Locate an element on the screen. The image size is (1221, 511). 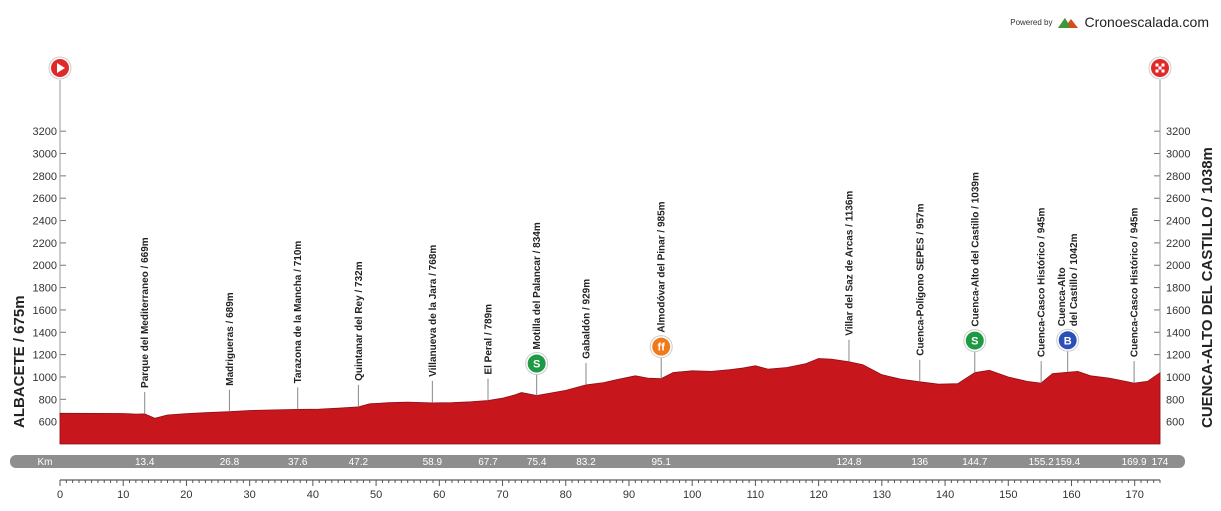
bonus-badge-icon: B is located at coordinates (1068, 340).